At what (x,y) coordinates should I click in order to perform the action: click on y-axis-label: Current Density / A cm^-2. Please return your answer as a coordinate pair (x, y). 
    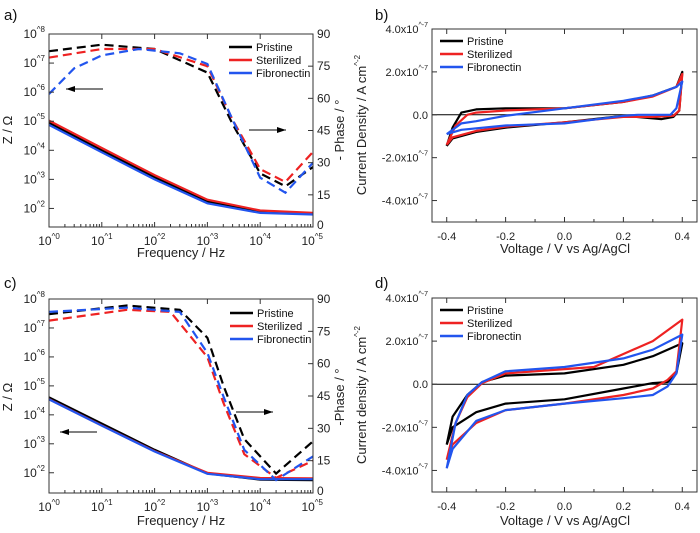
    Looking at the image, I should click on (361, 124).